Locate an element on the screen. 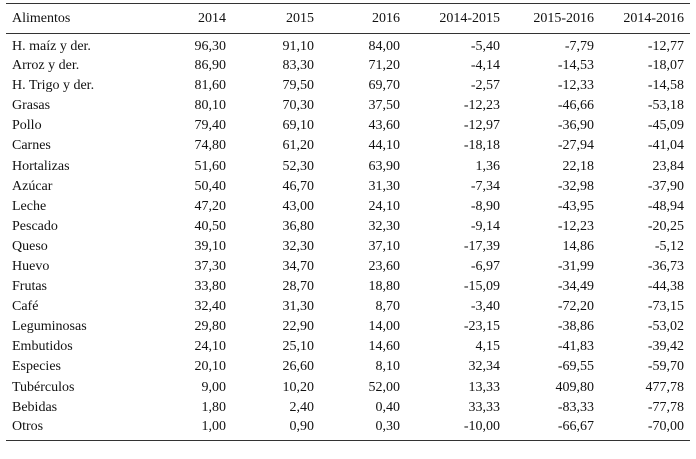  cell-2016: 0,40 is located at coordinates (388, 407).